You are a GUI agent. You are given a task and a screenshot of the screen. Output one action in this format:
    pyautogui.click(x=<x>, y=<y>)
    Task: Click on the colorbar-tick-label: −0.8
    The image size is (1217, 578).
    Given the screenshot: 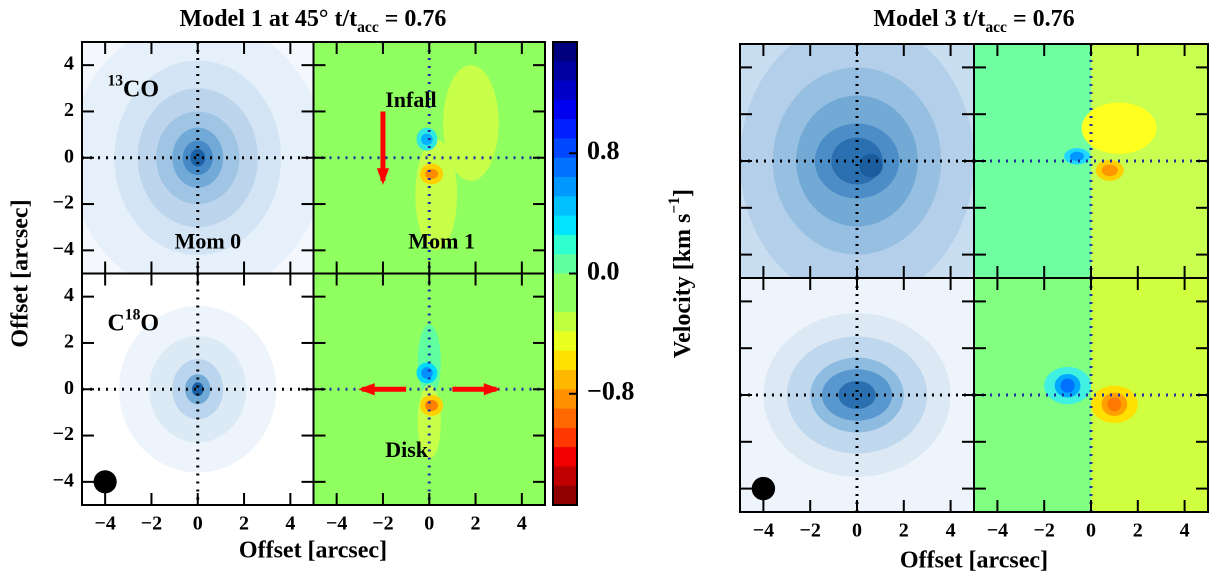 What is the action you would take?
    pyautogui.click(x=610, y=391)
    